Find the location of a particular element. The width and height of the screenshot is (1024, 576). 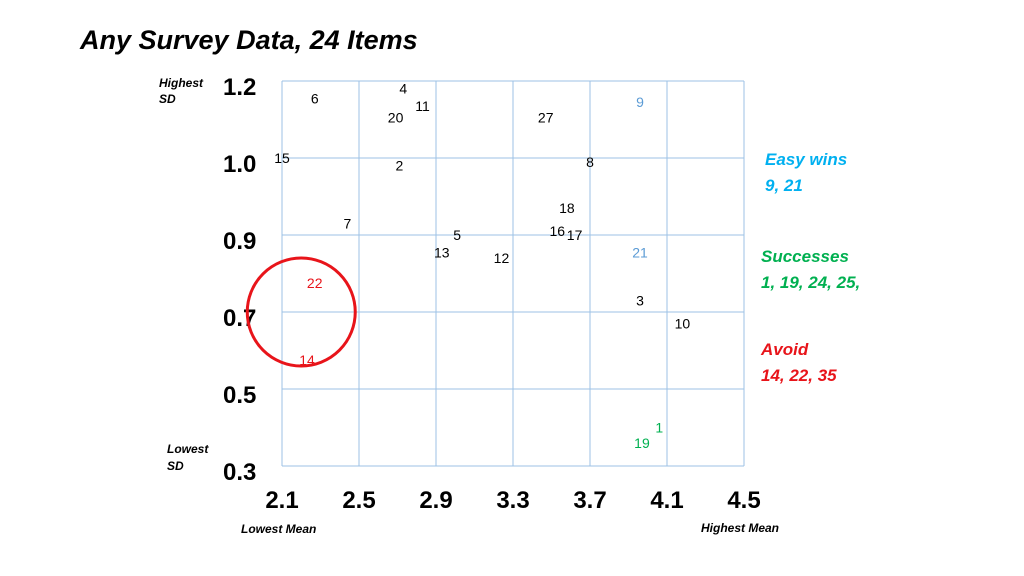

y-tick-label: 1.0 is located at coordinates (239, 164).